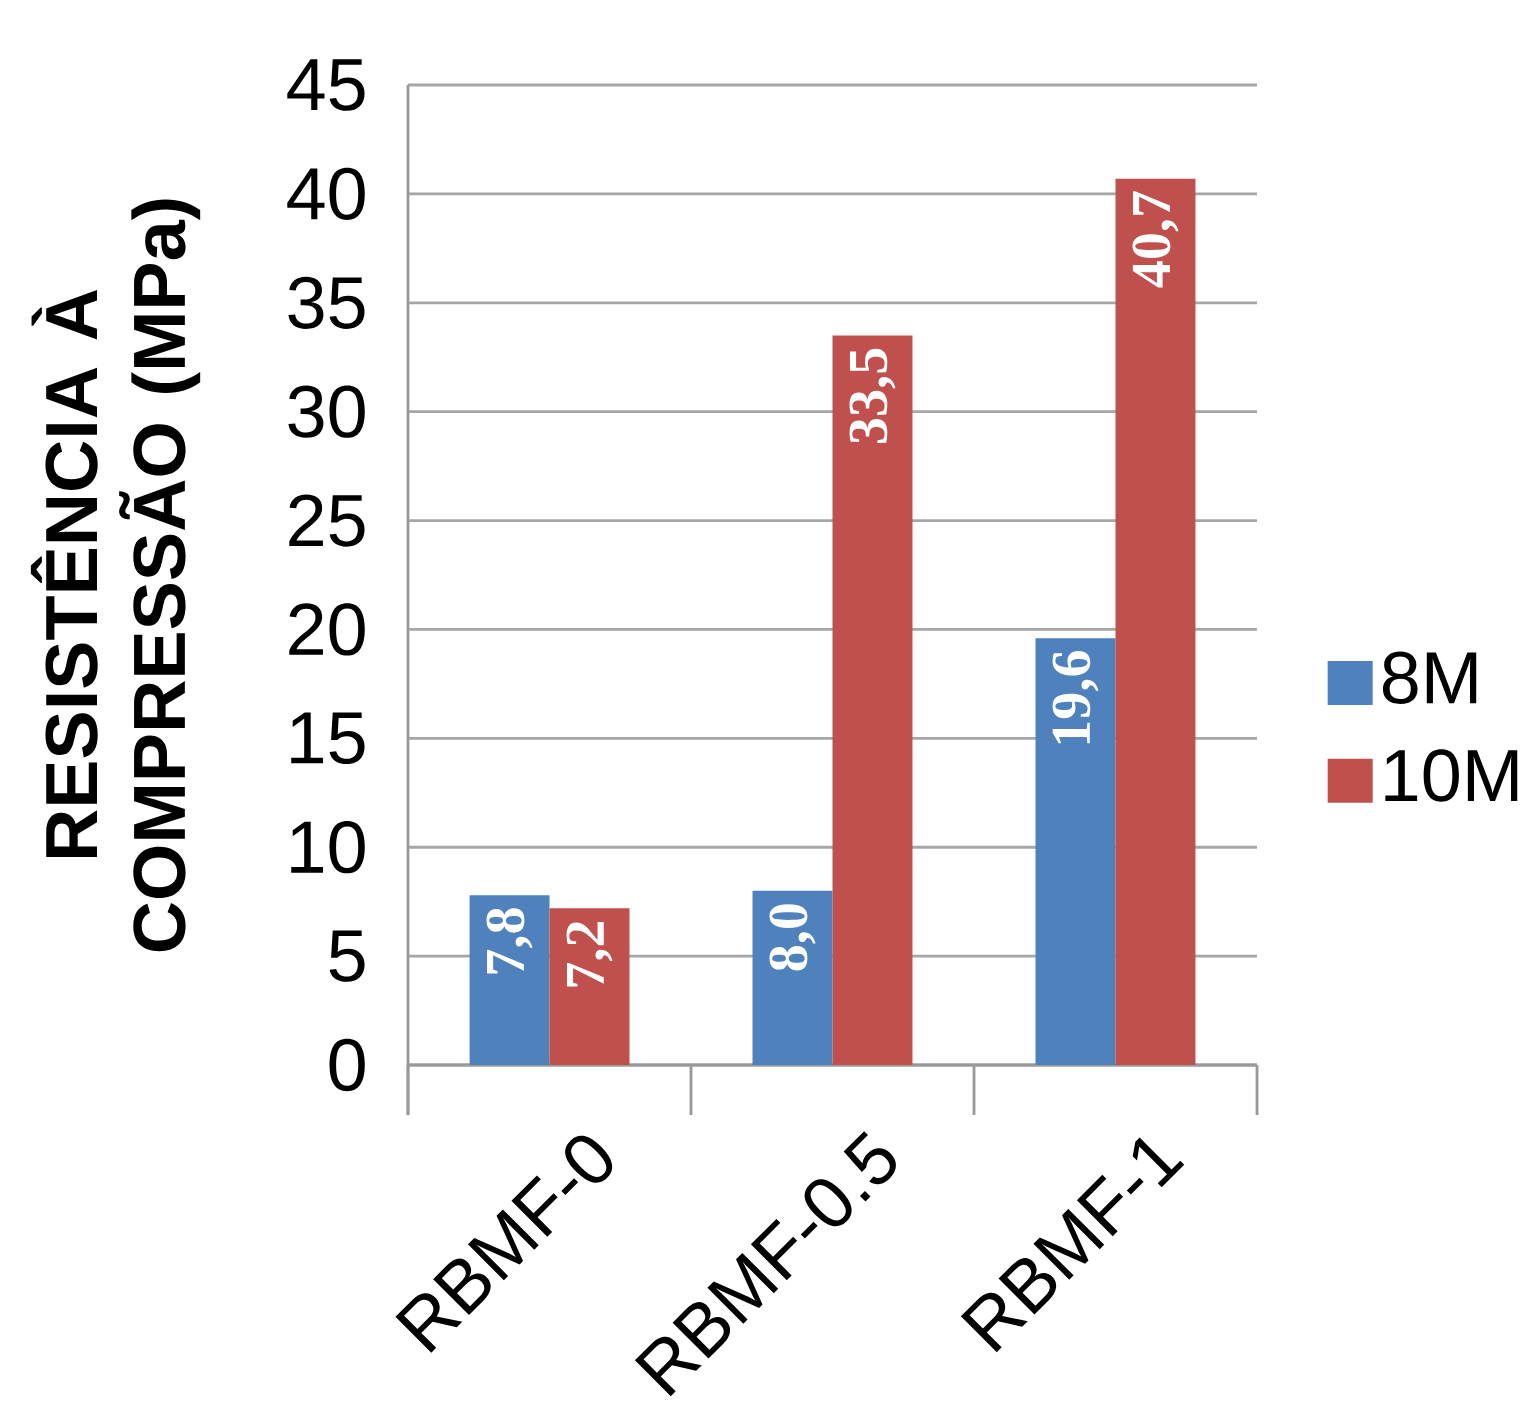 This screenshot has height=1417, width=1539. Describe the element at coordinates (792, 937) in the screenshot. I see `data-label: 8,0` at that location.